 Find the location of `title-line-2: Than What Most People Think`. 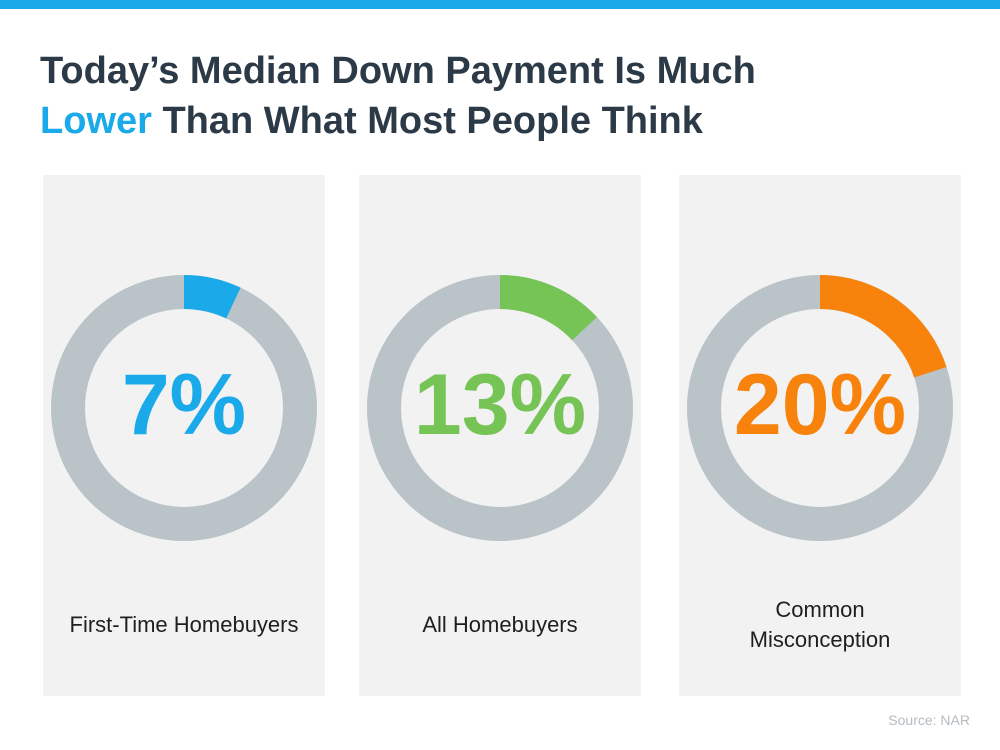

title-line-2: Than What Most People Think is located at coordinates (427, 121).